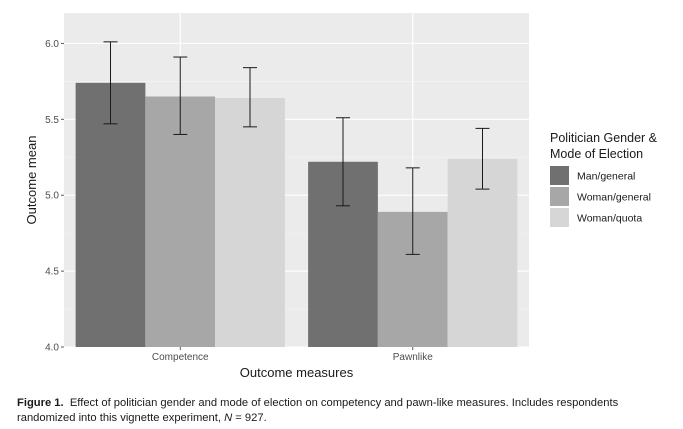 The width and height of the screenshot is (683, 429). Describe the element at coordinates (31, 180) in the screenshot. I see `y-axis-title: Outcome mean` at that location.